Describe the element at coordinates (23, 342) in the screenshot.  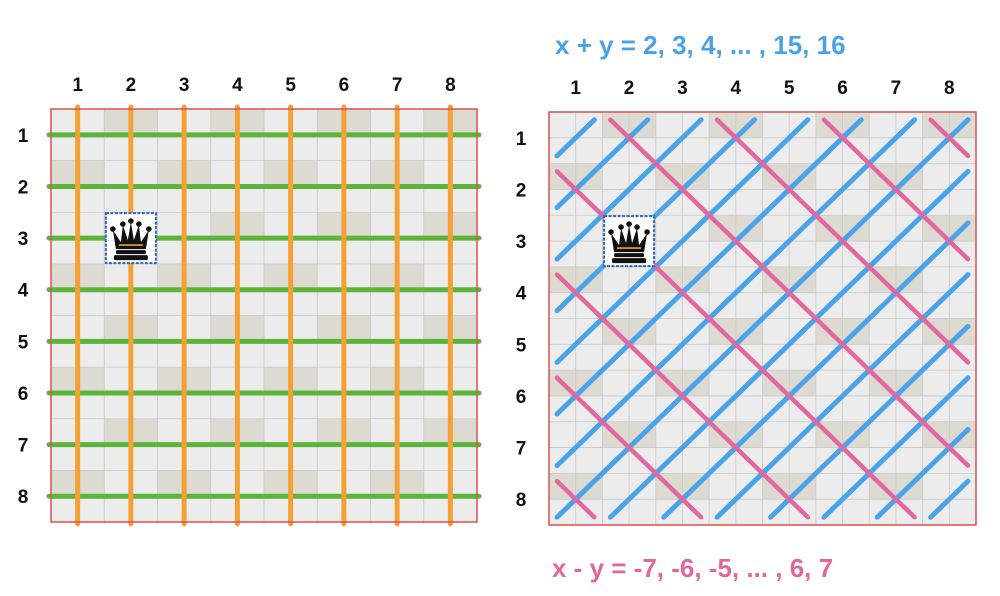
I see `left-row-label: 5` at that location.